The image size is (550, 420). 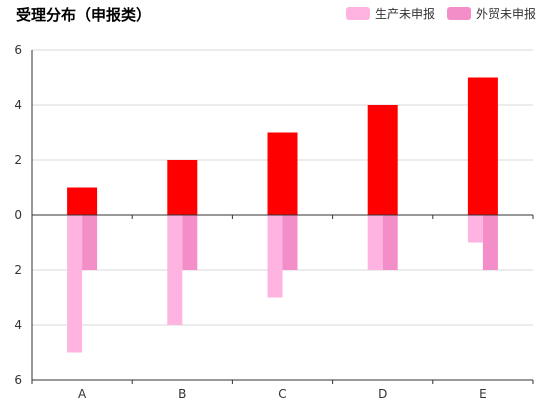 What do you see at coordinates (382, 160) in the screenshot?
I see `bar-up-D` at bounding box center [382, 160].